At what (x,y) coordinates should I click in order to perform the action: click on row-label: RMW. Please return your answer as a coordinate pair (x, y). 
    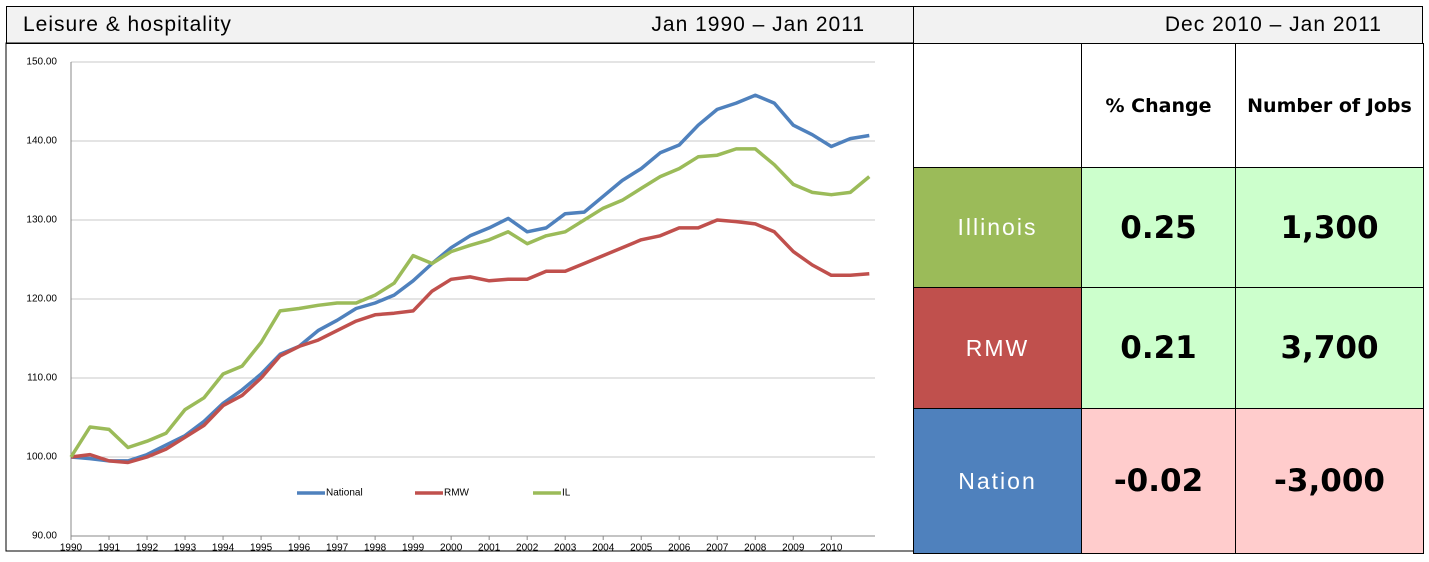
    Looking at the image, I should click on (997, 348).